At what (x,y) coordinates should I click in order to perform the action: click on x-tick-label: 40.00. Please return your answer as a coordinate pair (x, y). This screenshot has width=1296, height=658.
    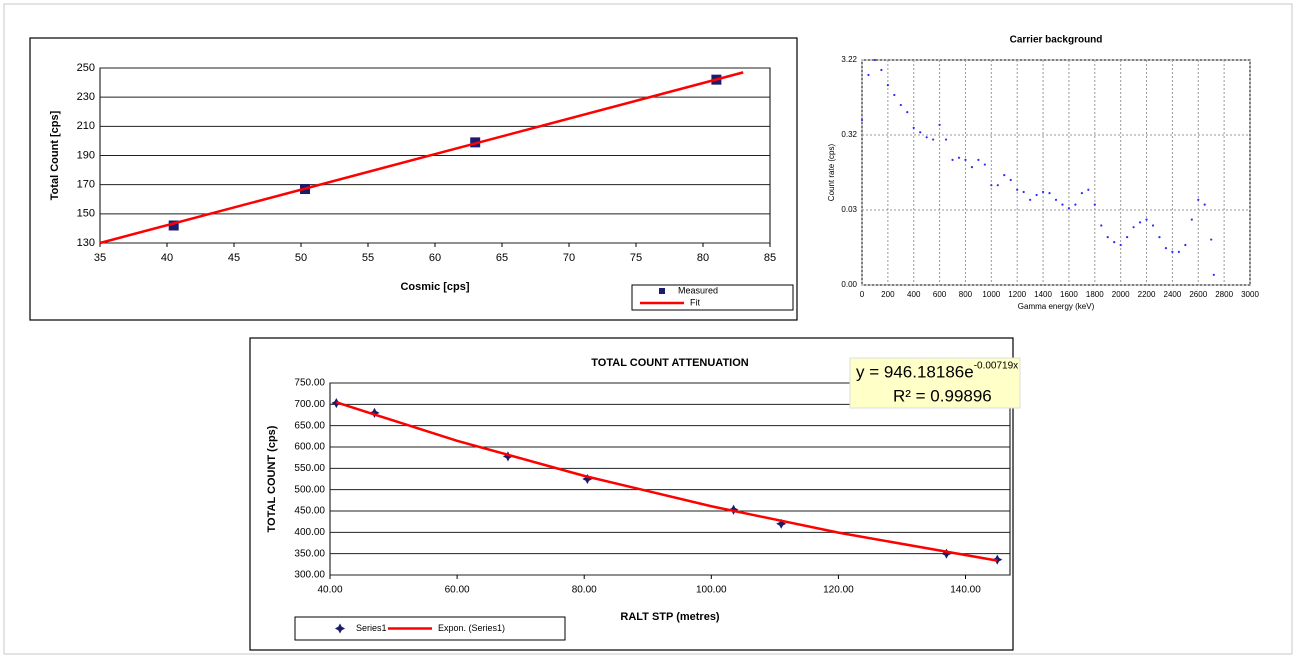
    Looking at the image, I should click on (329, 590).